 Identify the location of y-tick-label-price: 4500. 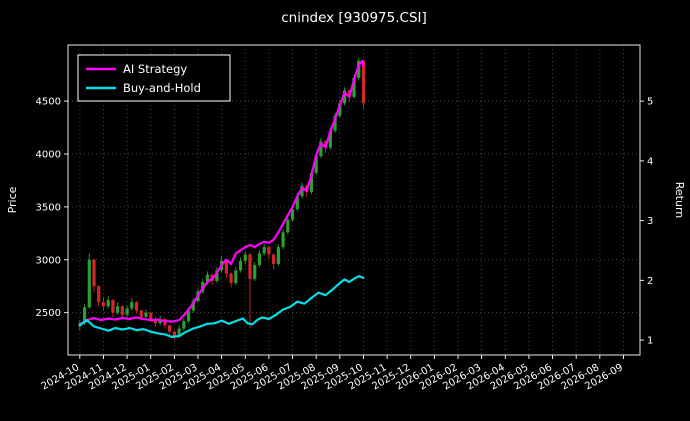
(48, 102).